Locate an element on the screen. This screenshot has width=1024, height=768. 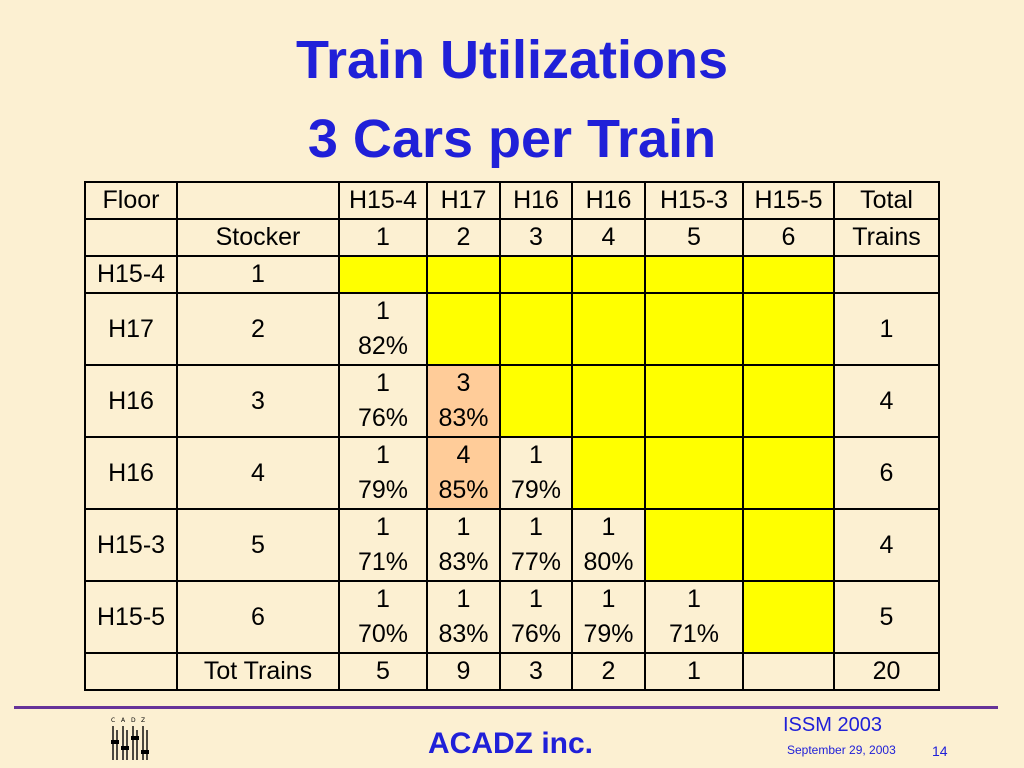
header-cell: H15-3 is located at coordinates (694, 200).